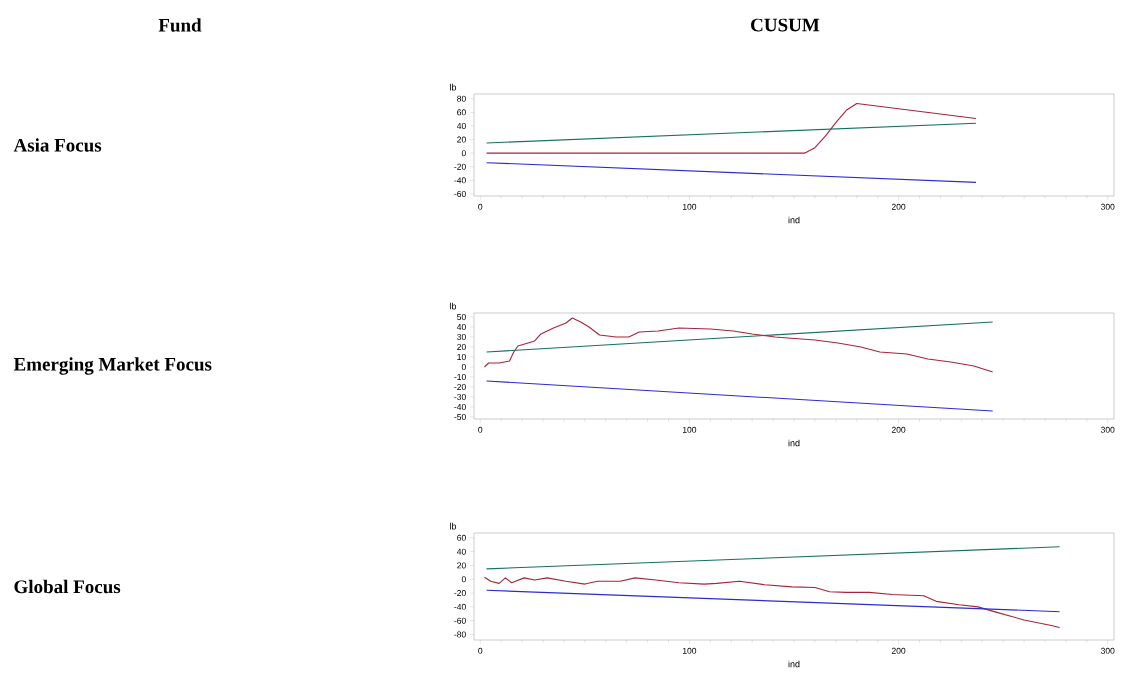 This screenshot has height=681, width=1130. I want to click on text: CUSUM, so click(785, 25).